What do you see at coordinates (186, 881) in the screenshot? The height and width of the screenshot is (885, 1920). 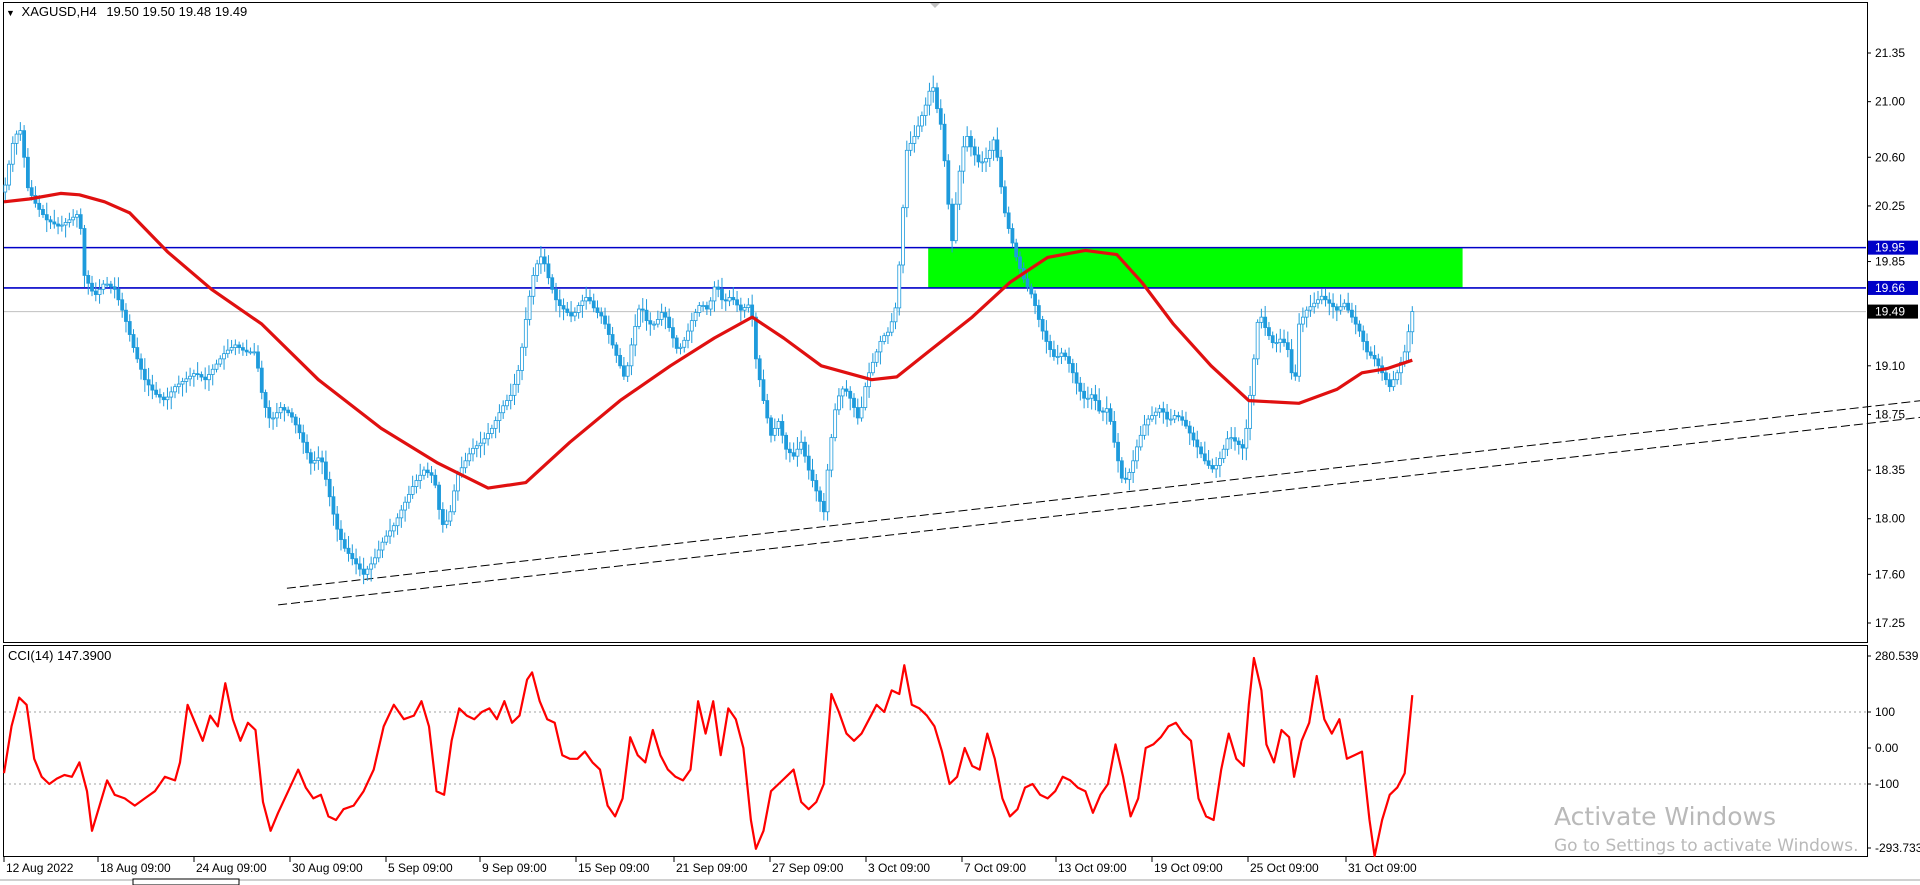 I see `chart-tab` at bounding box center [186, 881].